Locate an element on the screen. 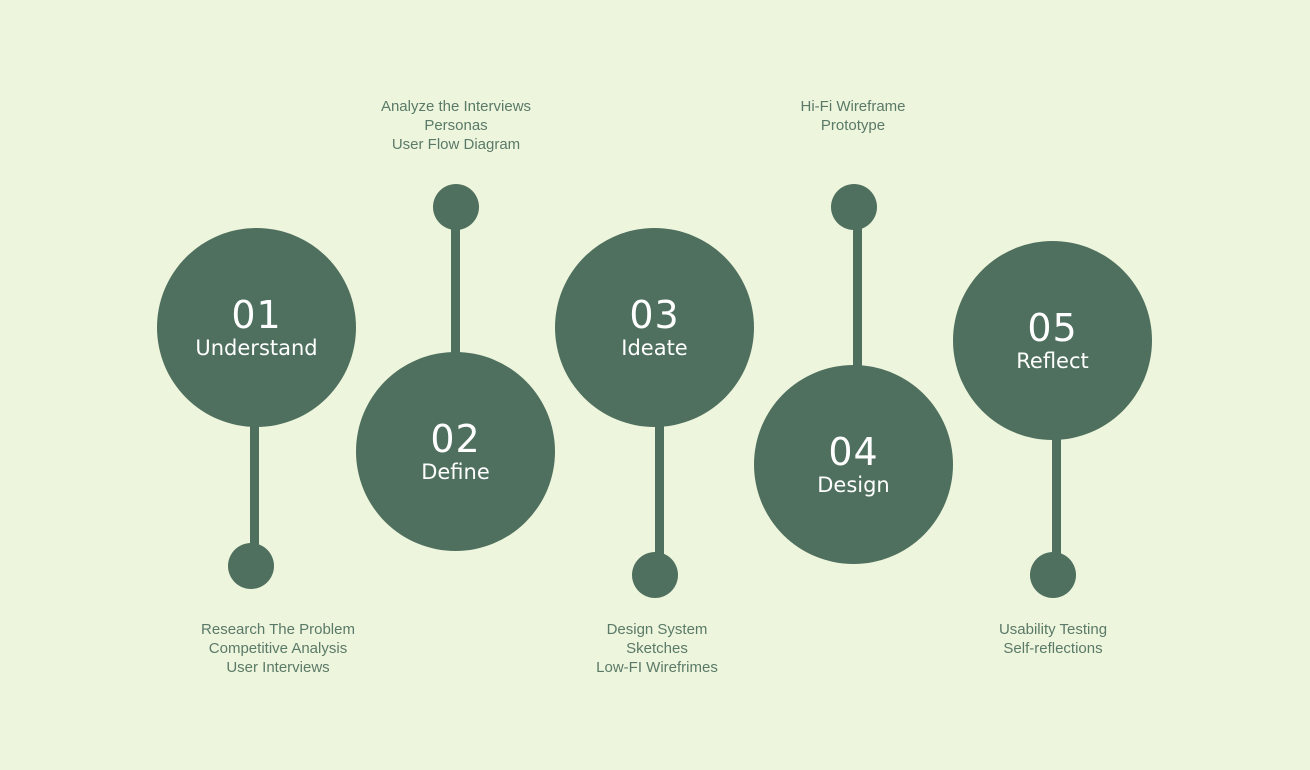 This screenshot has height=770, width=1310. step-circle-04: 04 Design is located at coordinates (853, 464).